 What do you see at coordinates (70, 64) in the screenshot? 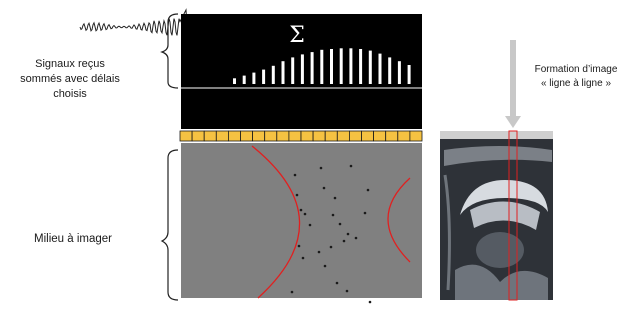
I see `received-signals-label-line-1: Signaux reçus` at bounding box center [70, 64].